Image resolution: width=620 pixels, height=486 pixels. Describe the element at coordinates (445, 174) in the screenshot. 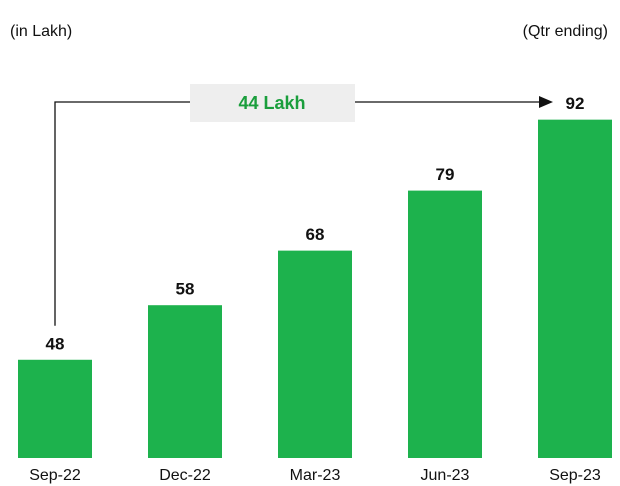

I see `value-label: 79` at that location.